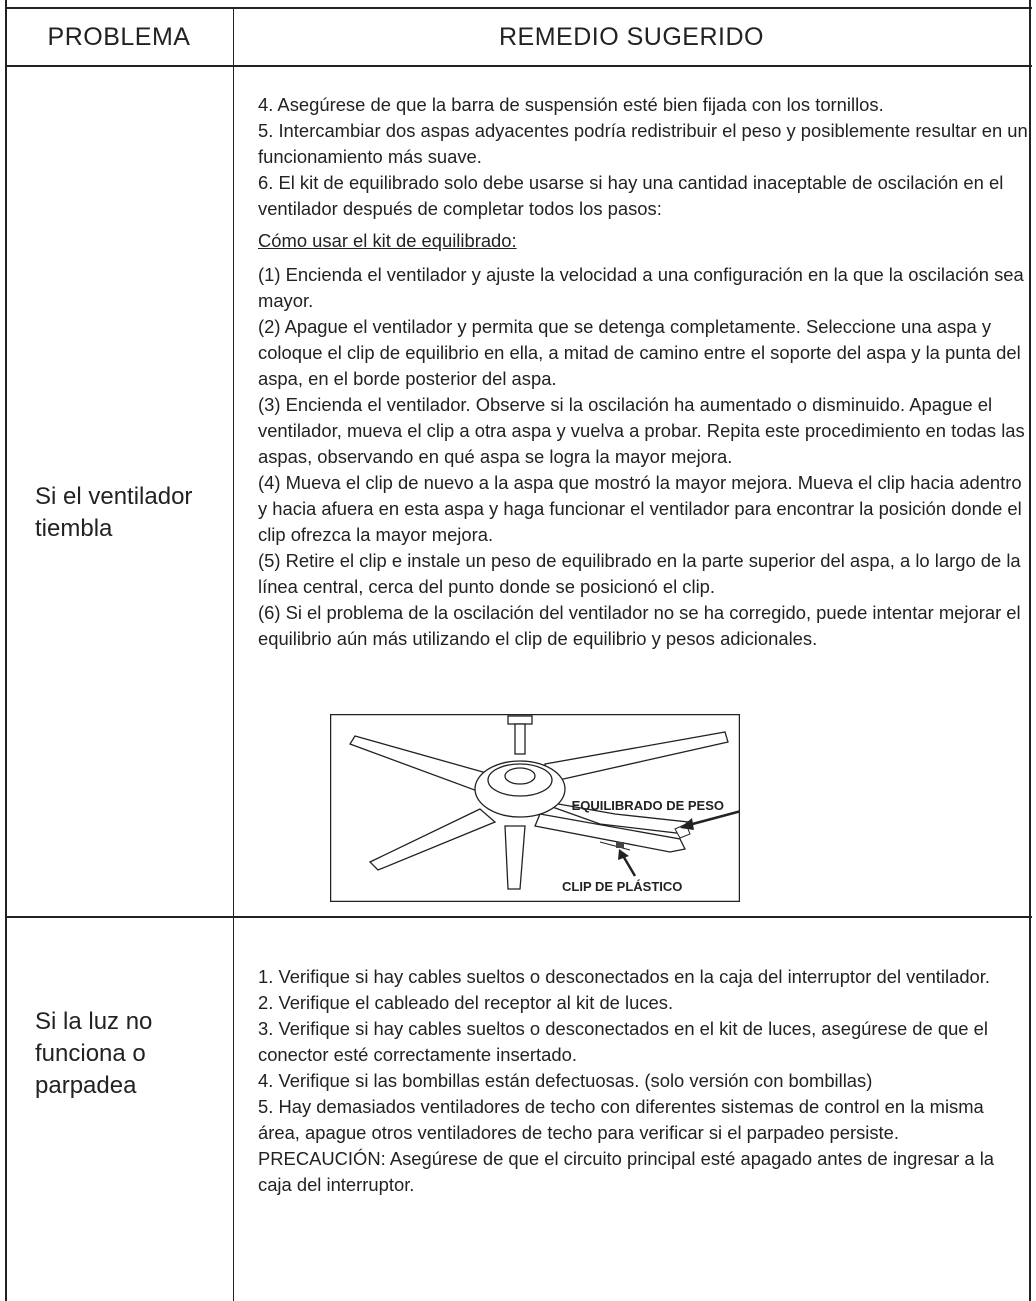 The width and height of the screenshot is (1036, 1301). I want to click on figure-label: CLIP DE PLÁSTICO, so click(622, 886).